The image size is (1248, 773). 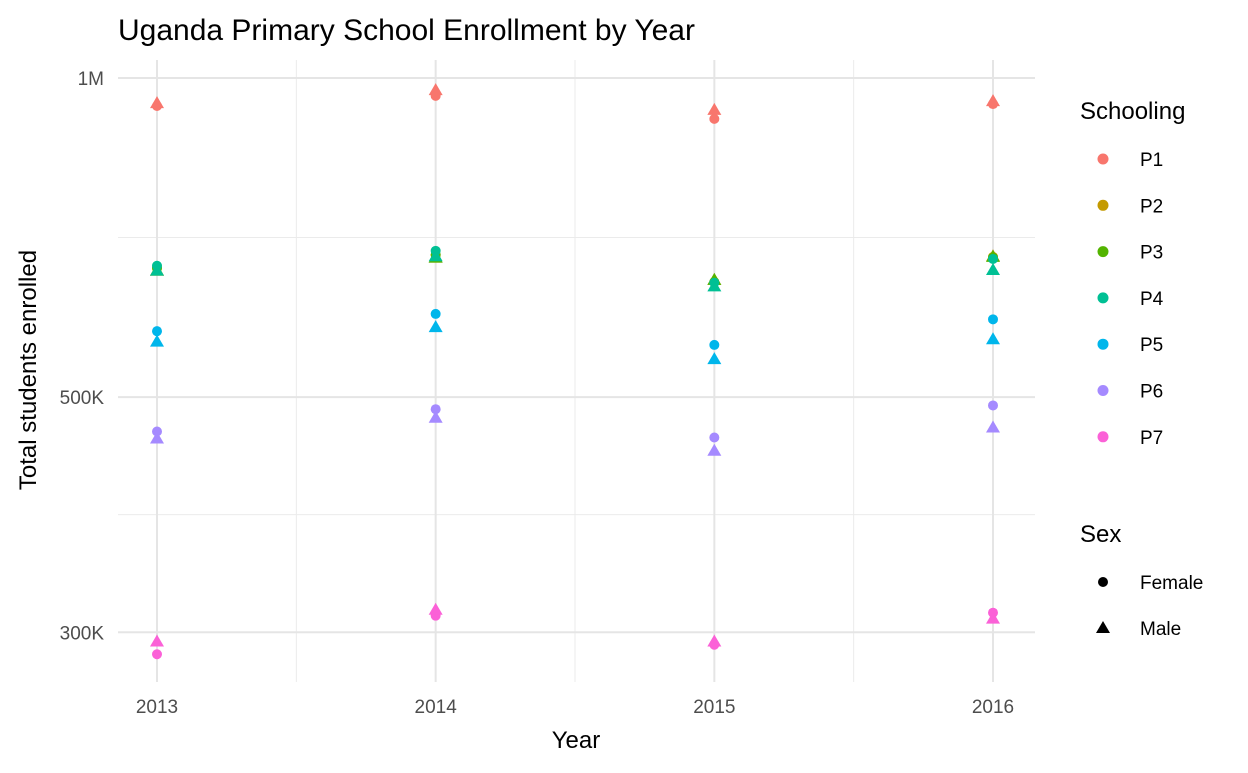 What do you see at coordinates (406, 30) in the screenshot?
I see `chart-title: Uganda Primary School Enrollment by Year` at bounding box center [406, 30].